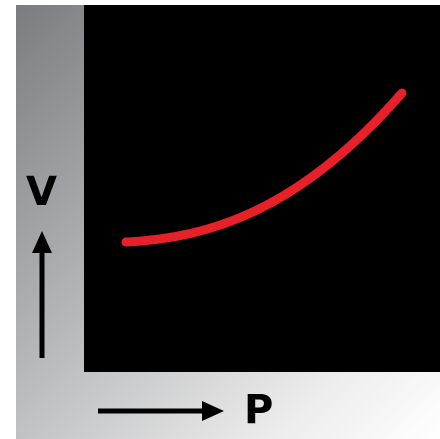  What do you see at coordinates (41, 192) in the screenshot?
I see `y-axis-label: V` at bounding box center [41, 192].